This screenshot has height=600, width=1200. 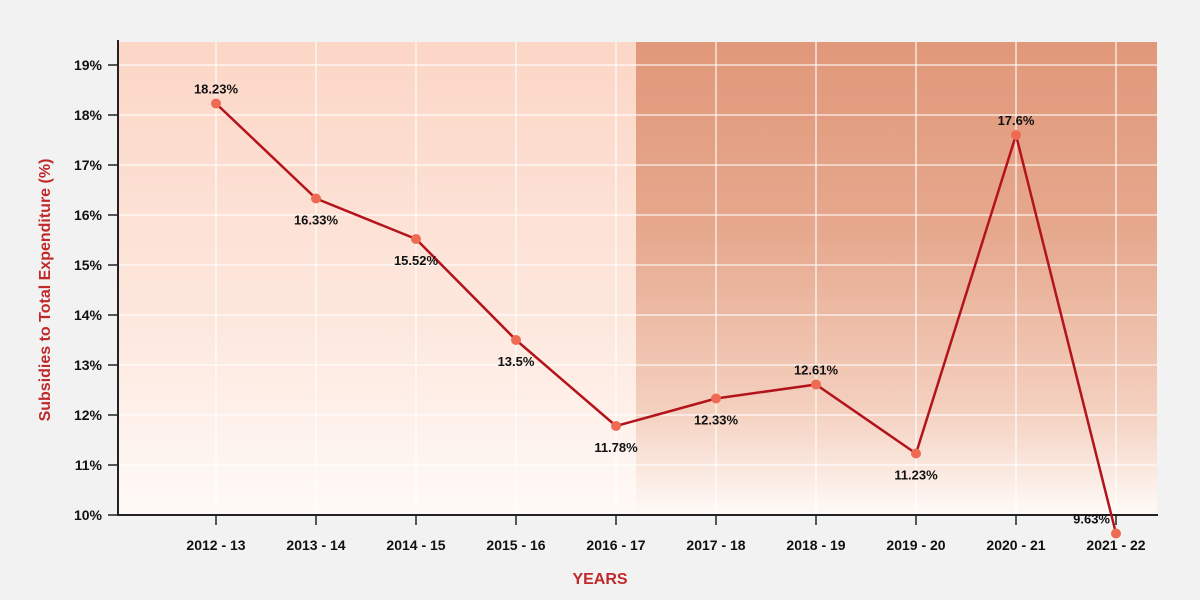 What do you see at coordinates (715, 545) in the screenshot?
I see `x-tick-label: 2017 - 18` at bounding box center [715, 545].